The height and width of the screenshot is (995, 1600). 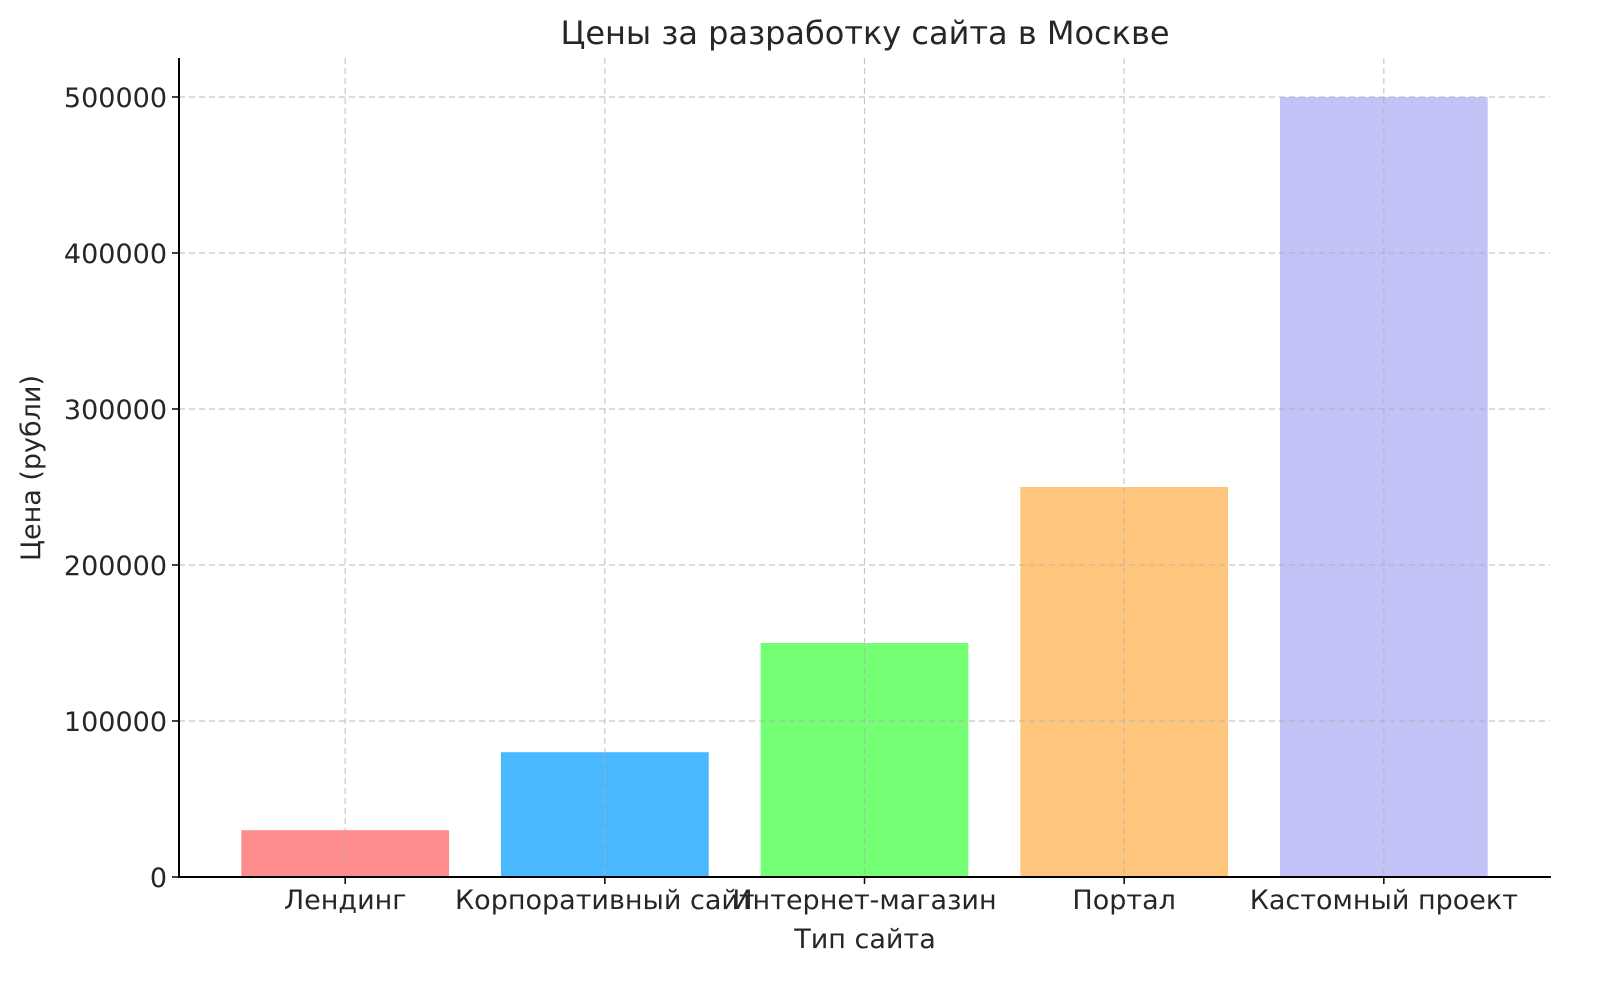 What do you see at coordinates (115, 98) in the screenshot?
I see `y-tick-label: 500000` at bounding box center [115, 98].